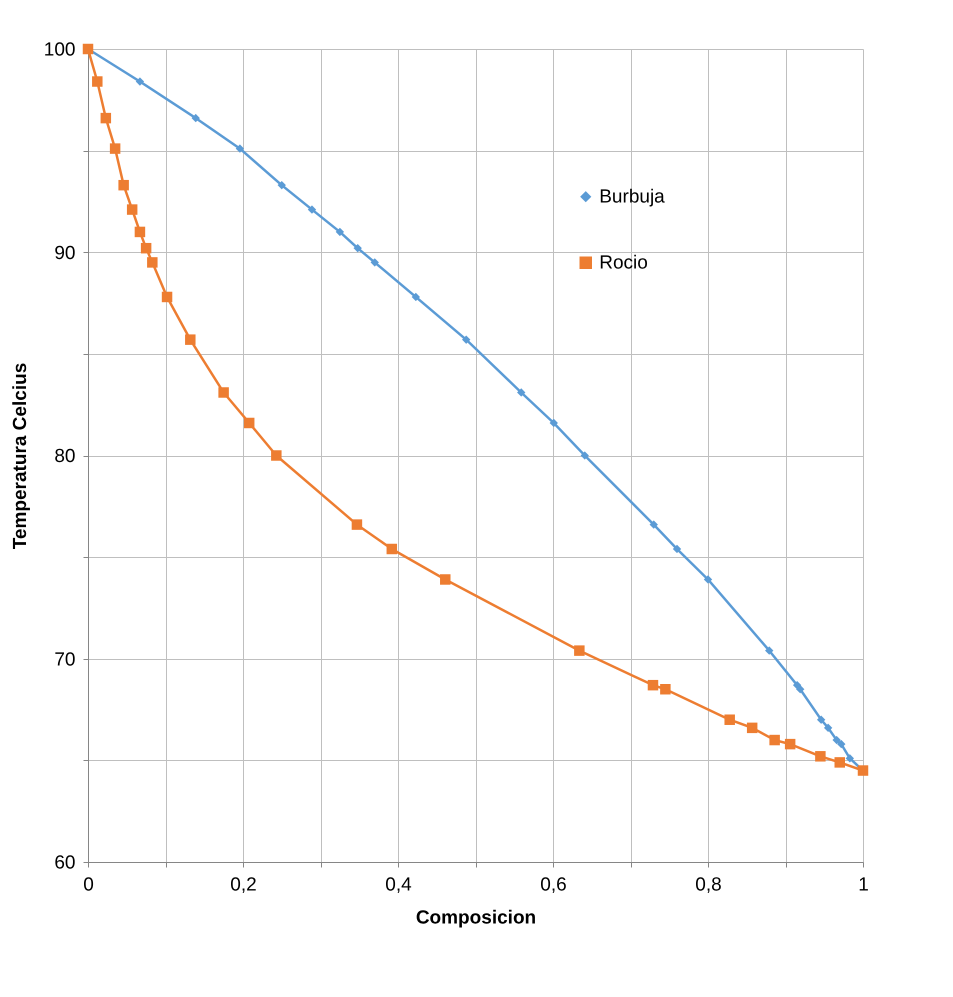  Describe the element at coordinates (65, 863) in the screenshot. I see `y-tick-label: 60` at that location.